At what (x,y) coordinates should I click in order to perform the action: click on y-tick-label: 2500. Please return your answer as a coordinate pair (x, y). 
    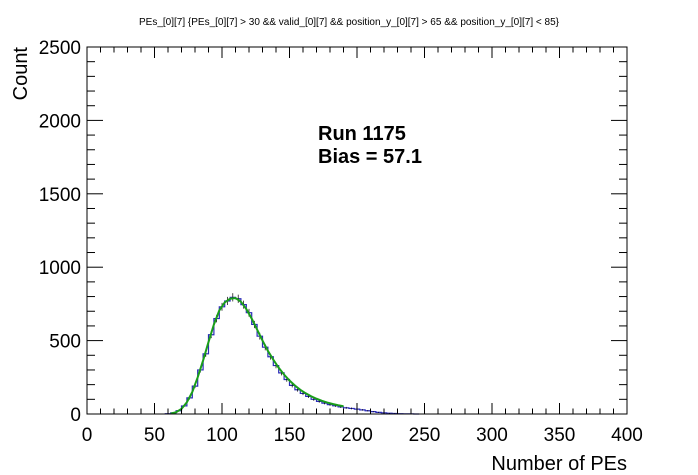
    Looking at the image, I should click on (60, 48).